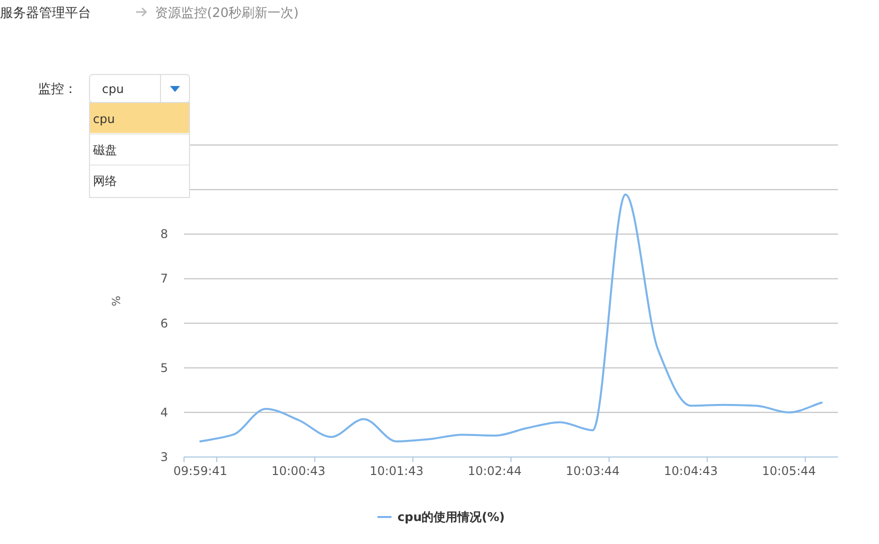 This screenshot has width=879, height=544. I want to click on x-tick-label: 10:01:43, so click(397, 471).